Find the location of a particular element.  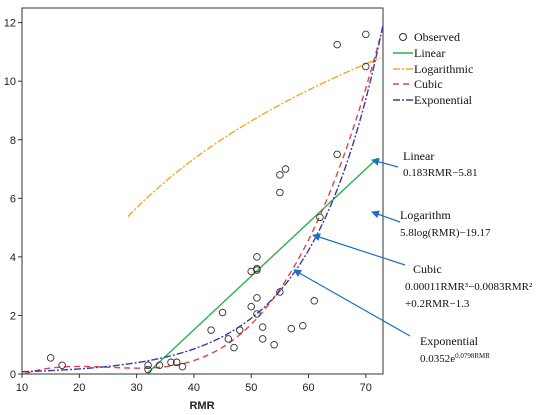

y-tick-label: 12 is located at coordinates (10, 24).